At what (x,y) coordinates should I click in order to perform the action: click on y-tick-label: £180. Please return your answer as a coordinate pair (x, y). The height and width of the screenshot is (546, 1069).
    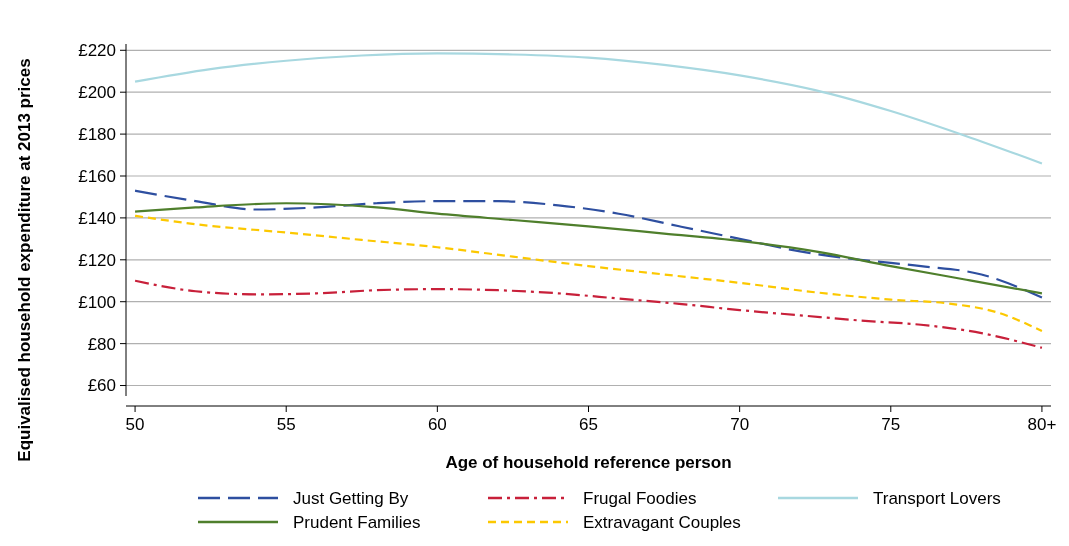
    Looking at the image, I should click on (97, 135).